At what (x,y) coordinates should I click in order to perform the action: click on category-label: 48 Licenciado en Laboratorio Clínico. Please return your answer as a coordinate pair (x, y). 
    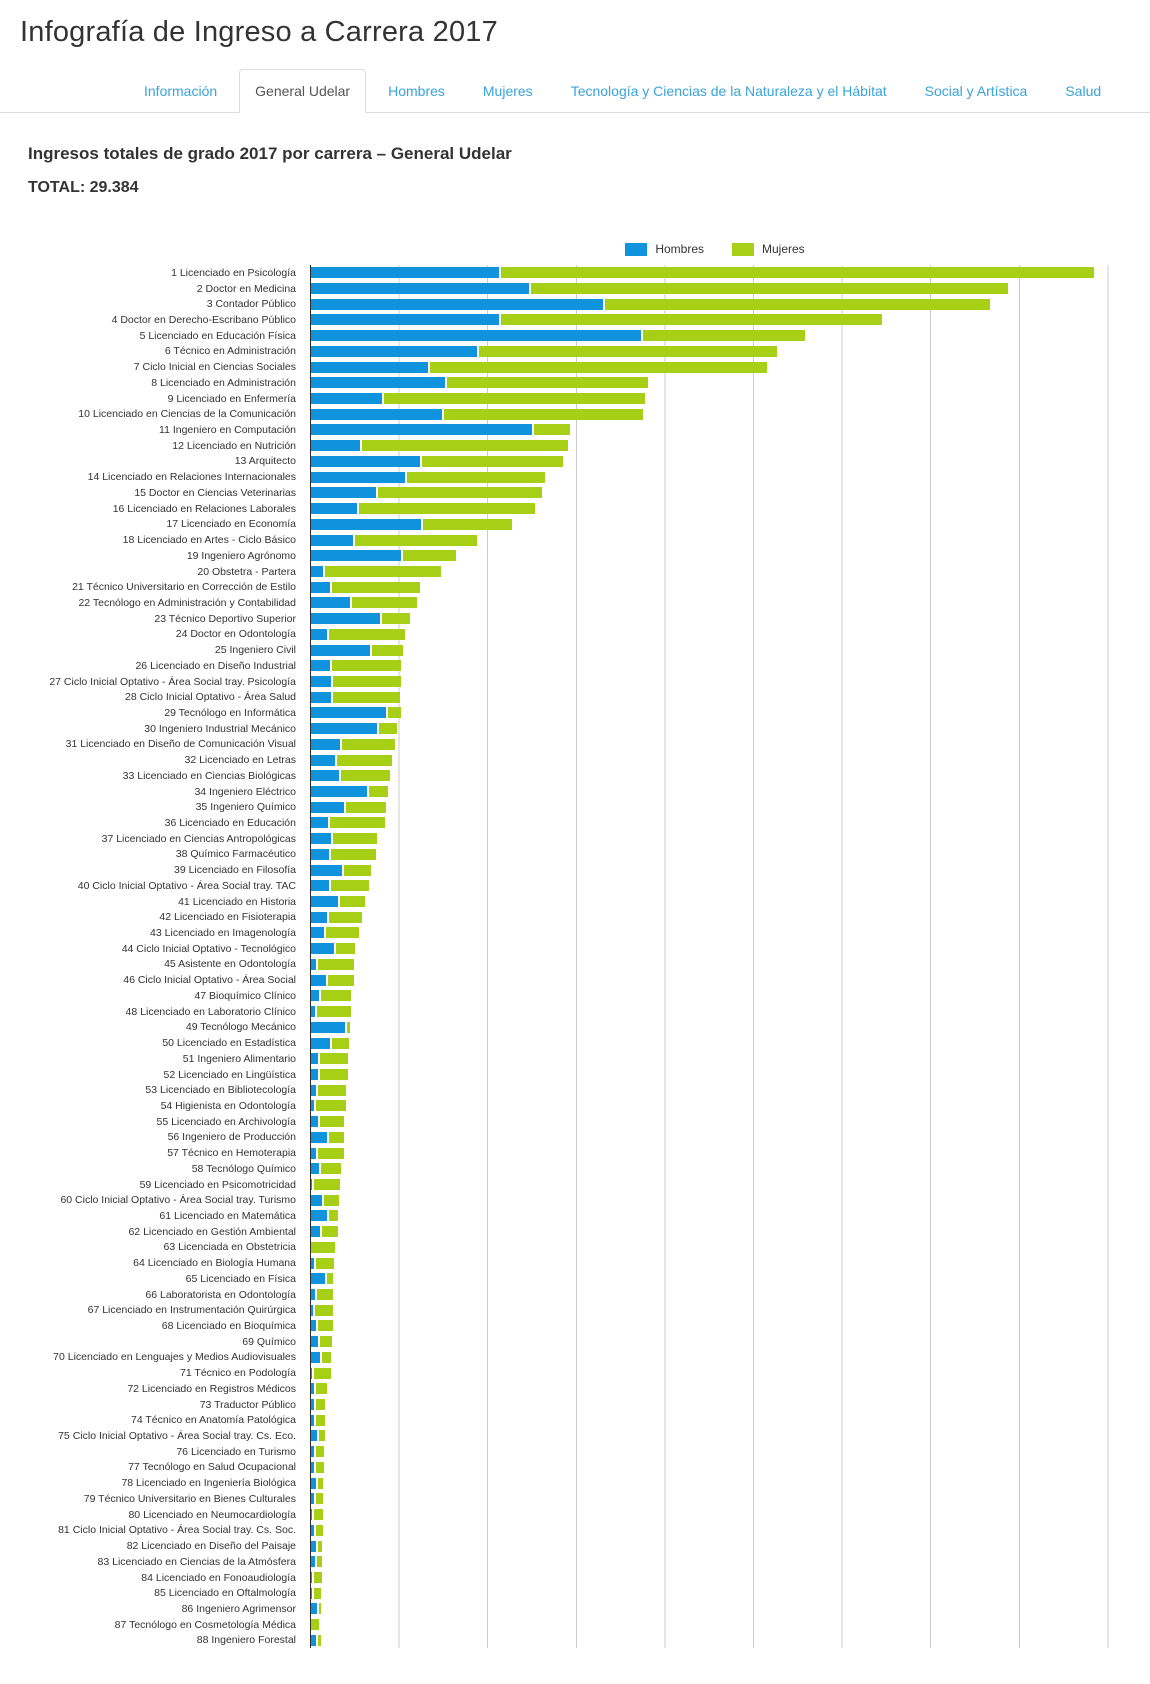
    Looking at the image, I should click on (210, 1011).